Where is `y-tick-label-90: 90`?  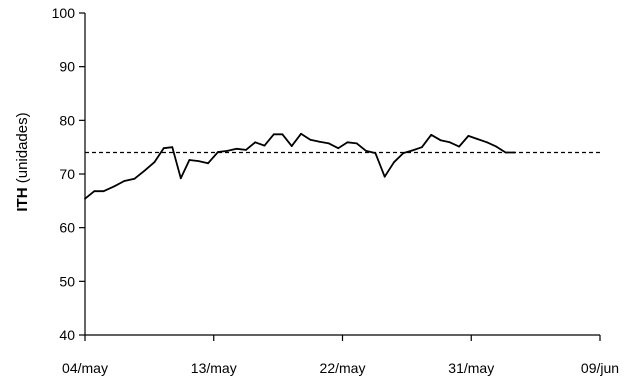 y-tick-label-90: 90 is located at coordinates (67, 67).